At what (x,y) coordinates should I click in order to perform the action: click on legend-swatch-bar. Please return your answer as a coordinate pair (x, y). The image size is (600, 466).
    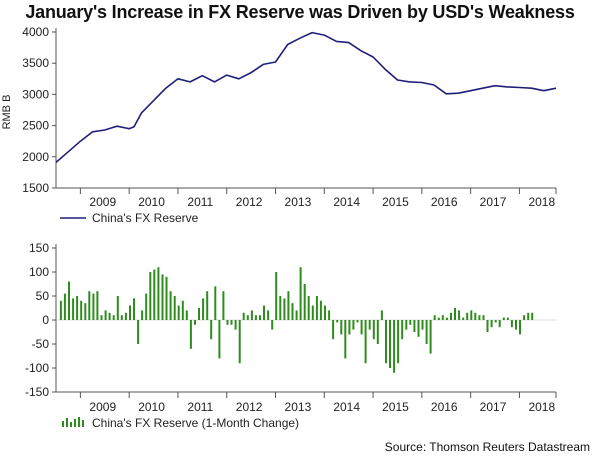
    Looking at the image, I should click on (75, 423).